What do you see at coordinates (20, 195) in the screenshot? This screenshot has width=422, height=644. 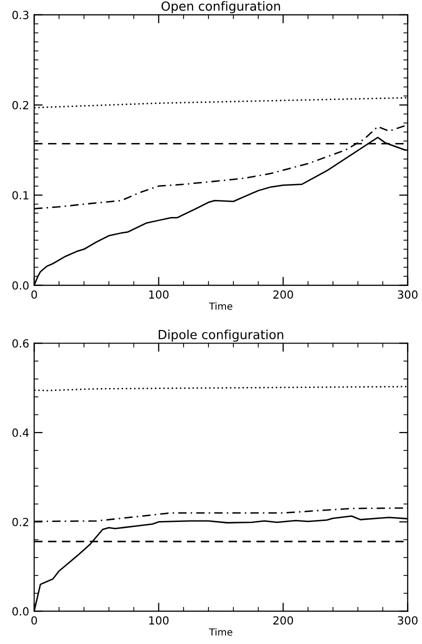 I see `y-tick-label: 0.1` at bounding box center [20, 195].